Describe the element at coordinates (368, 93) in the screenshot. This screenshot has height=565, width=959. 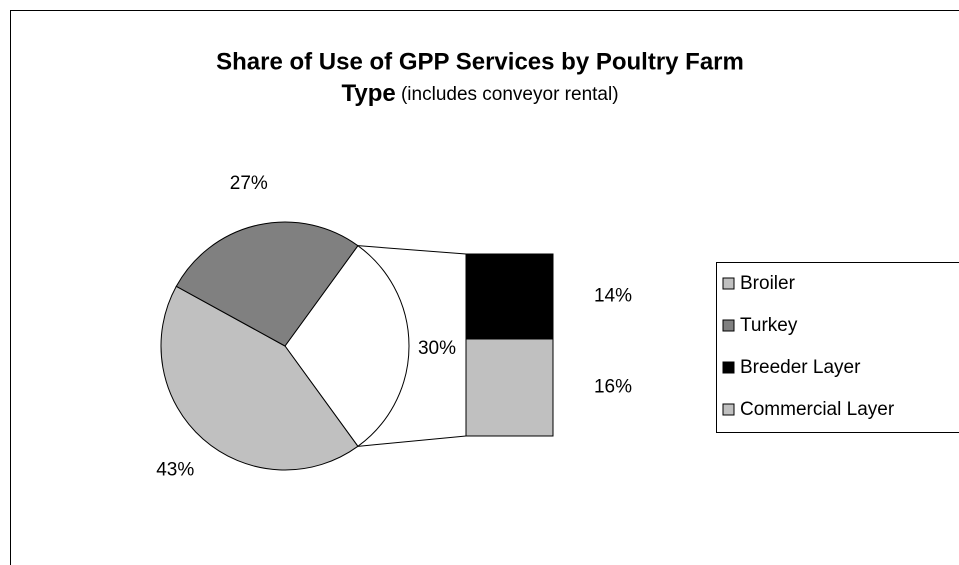
I see `chart-title: Type` at that location.